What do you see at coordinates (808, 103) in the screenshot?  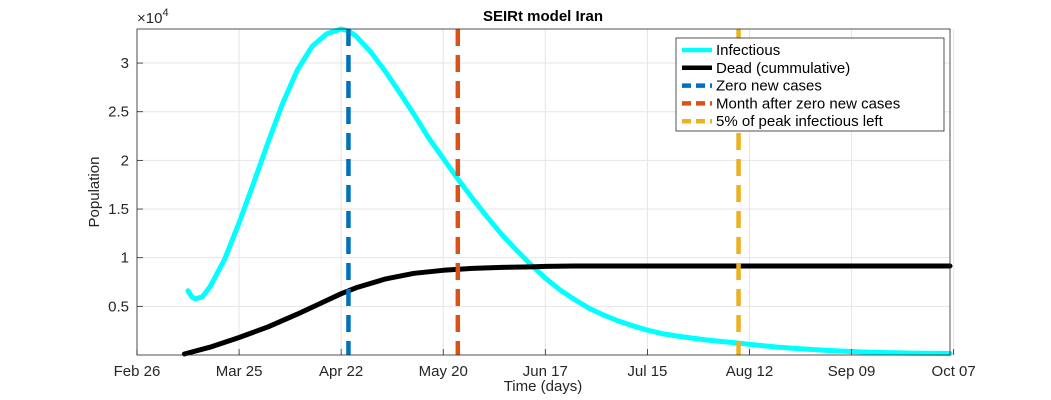 I see `legend-label: Month after zero new cases` at bounding box center [808, 103].